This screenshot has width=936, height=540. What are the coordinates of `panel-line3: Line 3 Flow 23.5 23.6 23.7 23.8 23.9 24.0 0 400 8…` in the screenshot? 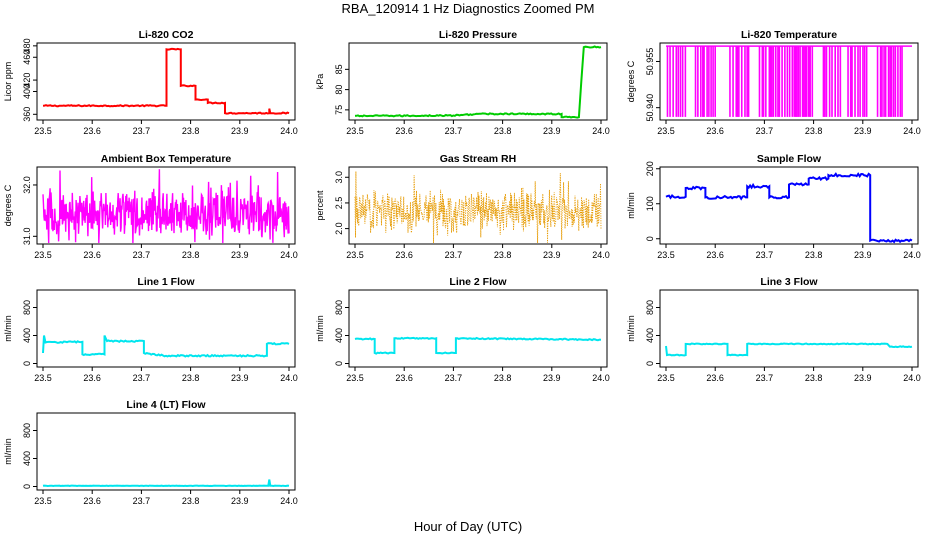 It's located at (773, 329).